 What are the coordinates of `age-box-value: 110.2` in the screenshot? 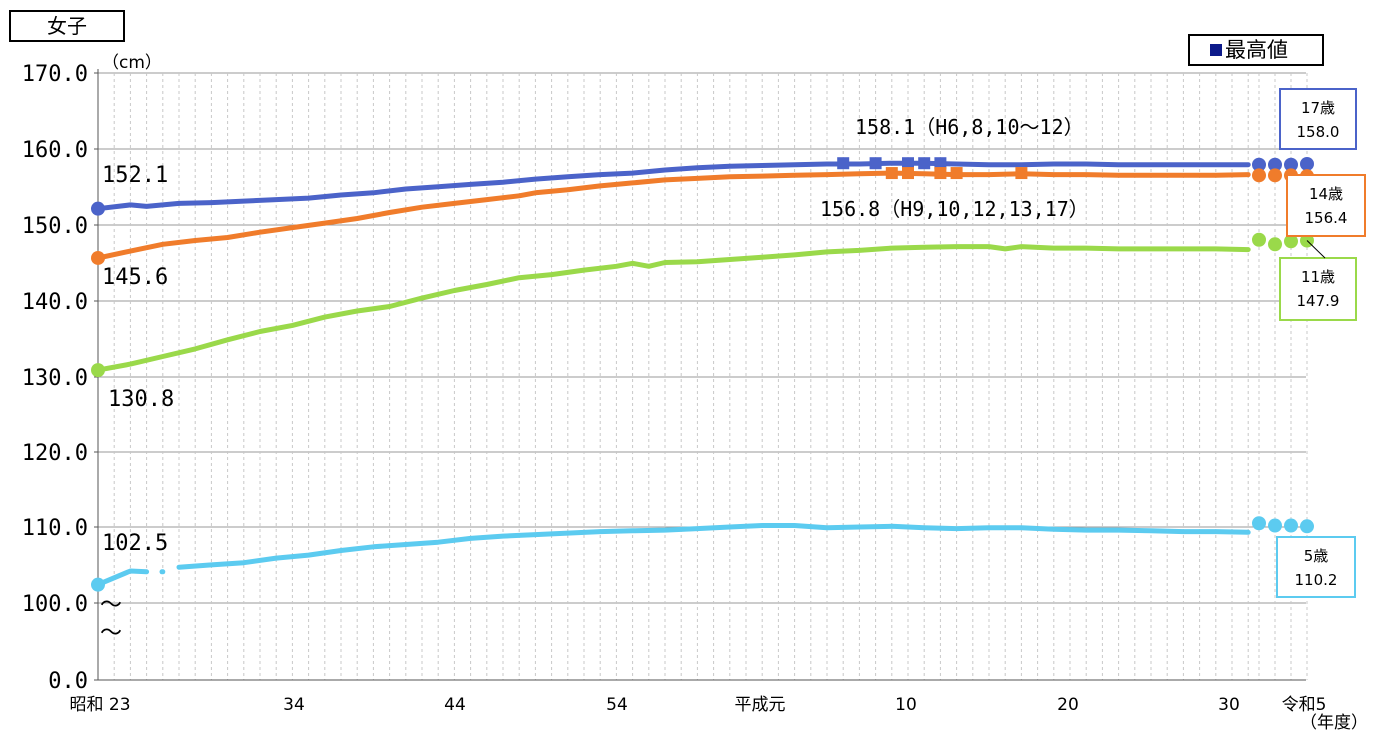 It's located at (1316, 580).